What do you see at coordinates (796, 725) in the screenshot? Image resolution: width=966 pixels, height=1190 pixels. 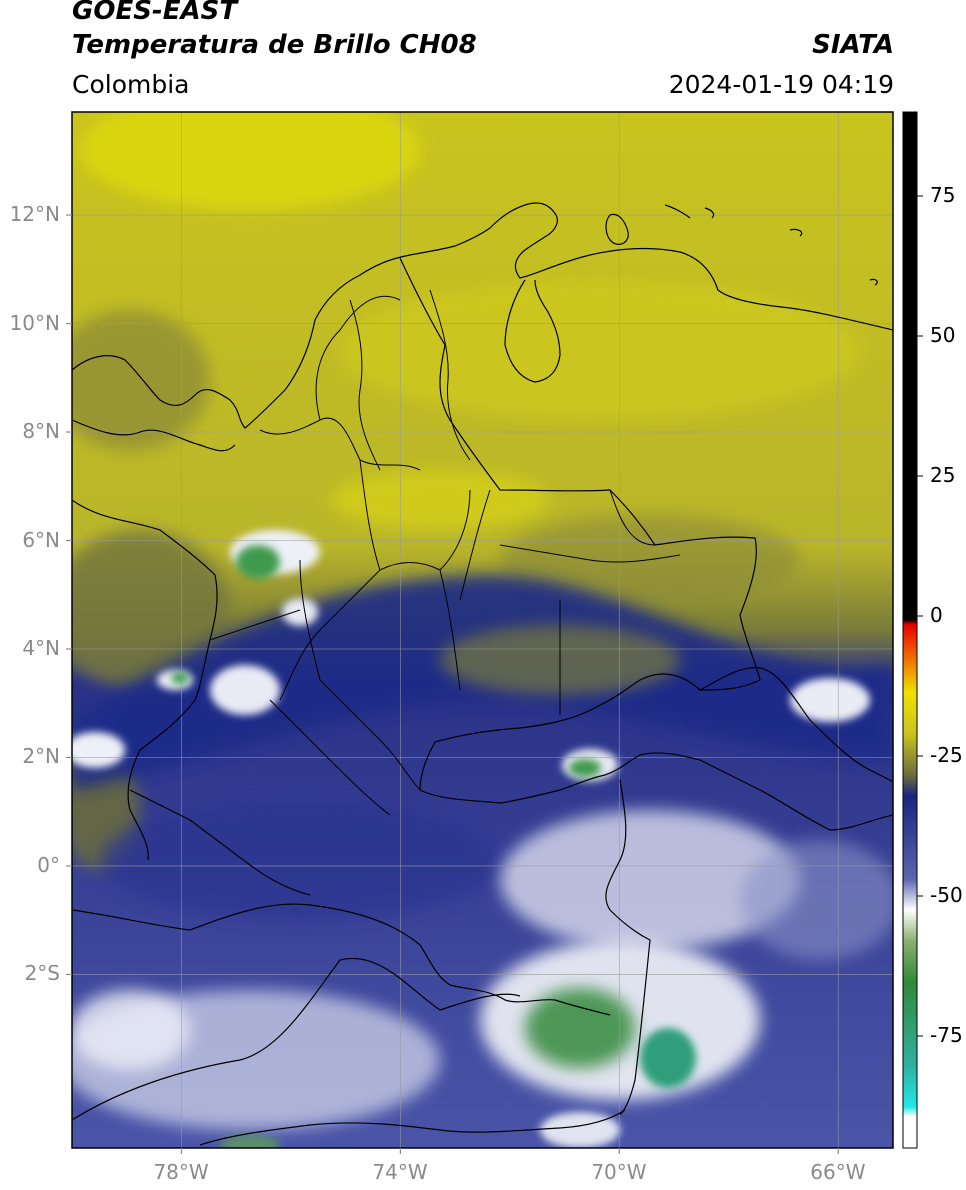 I see `orinoco-river` at bounding box center [796, 725].